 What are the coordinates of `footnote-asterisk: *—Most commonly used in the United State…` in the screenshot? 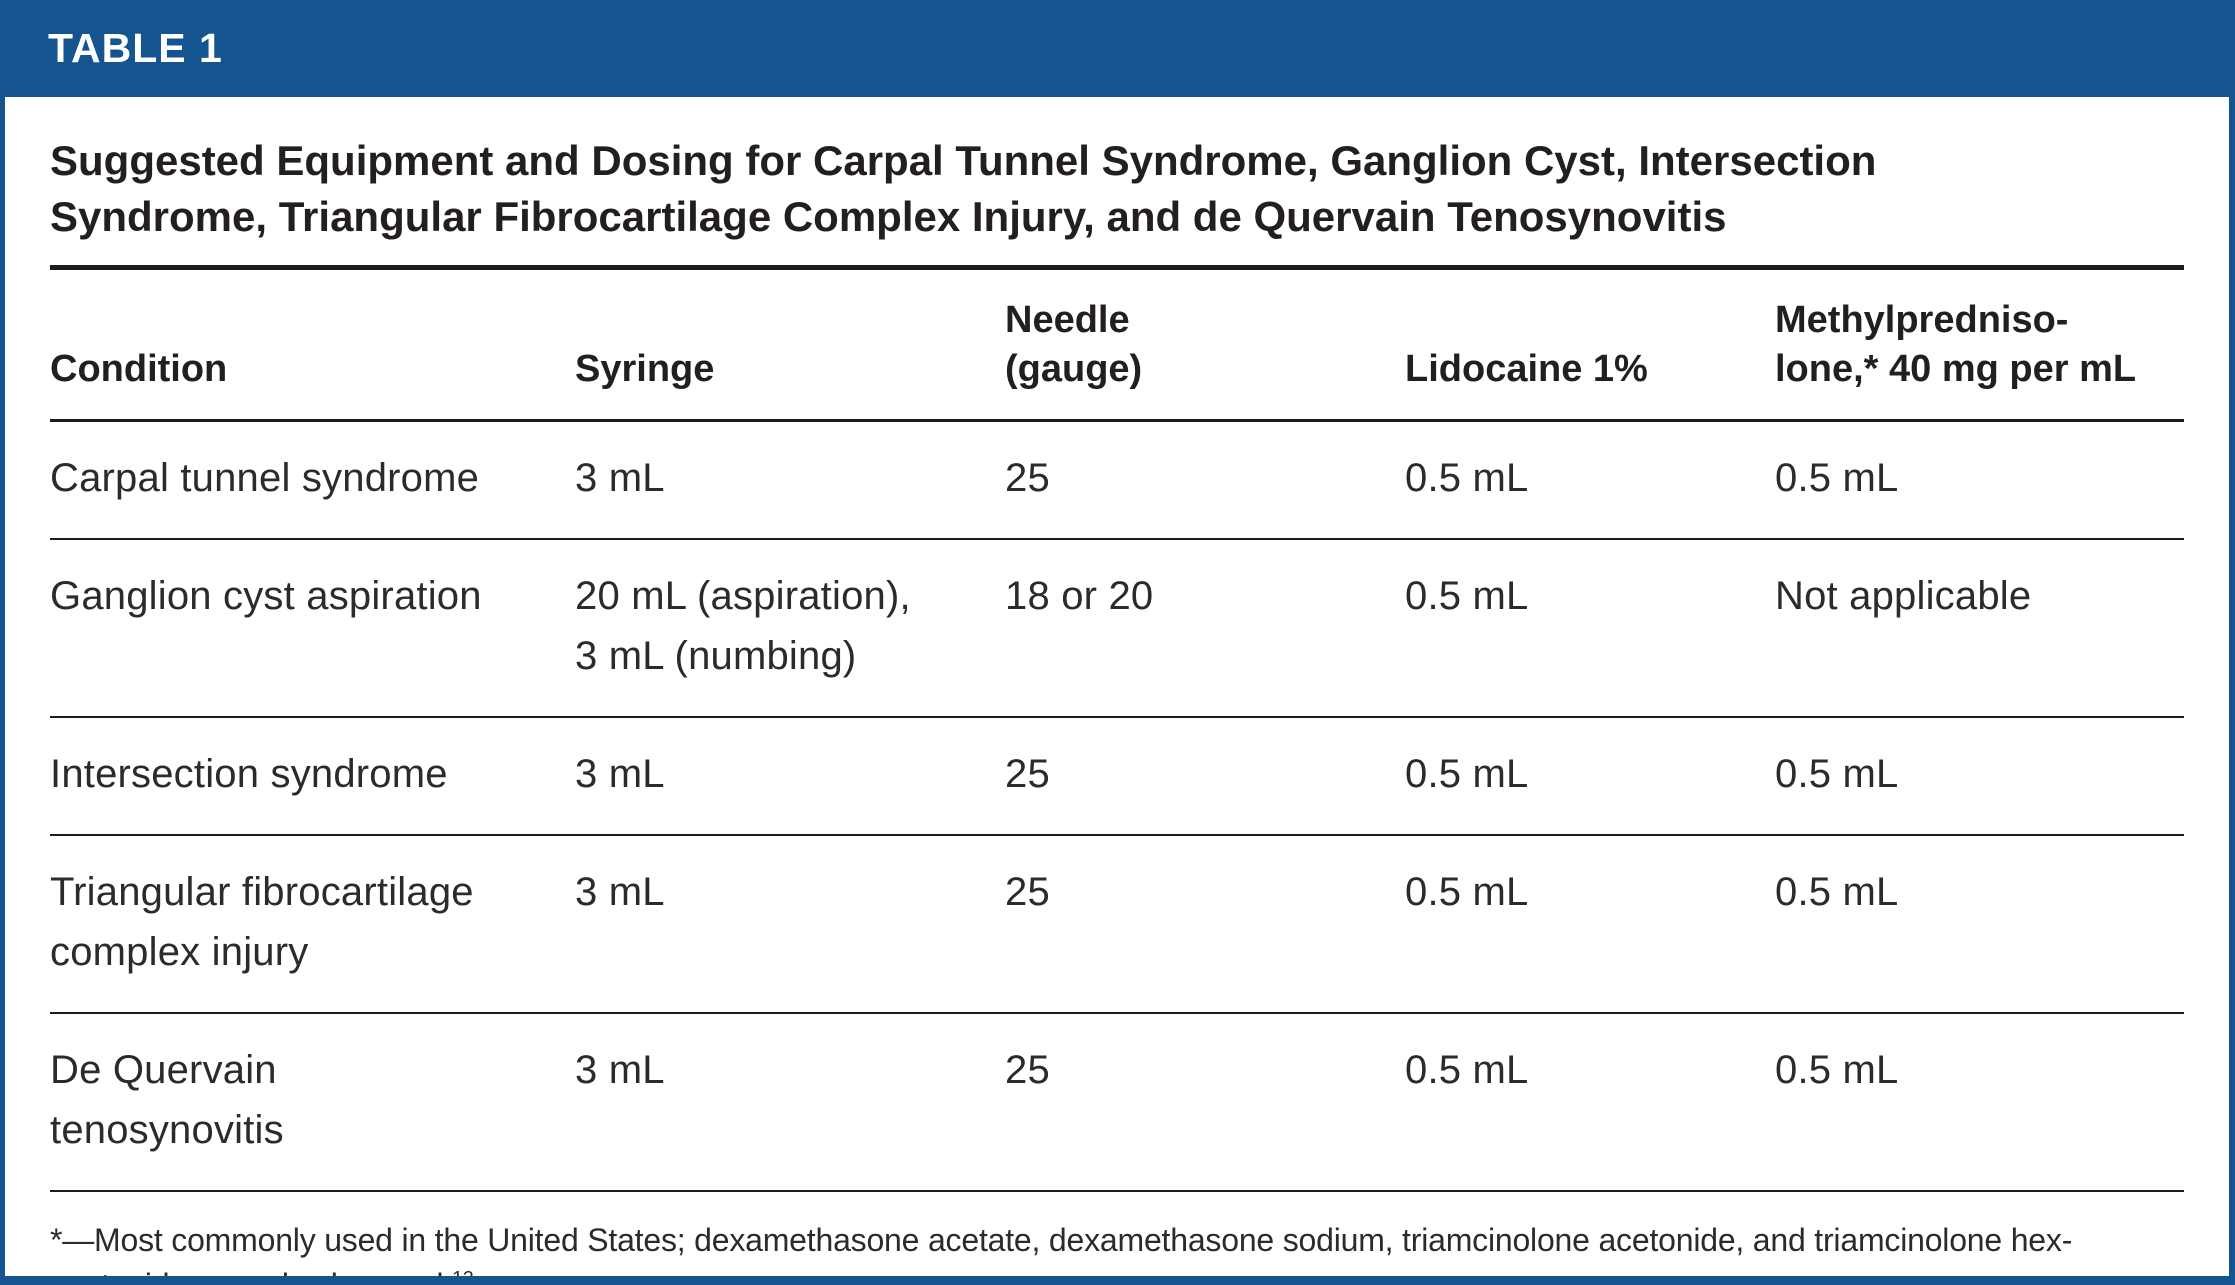 It's located at (1117, 1247).